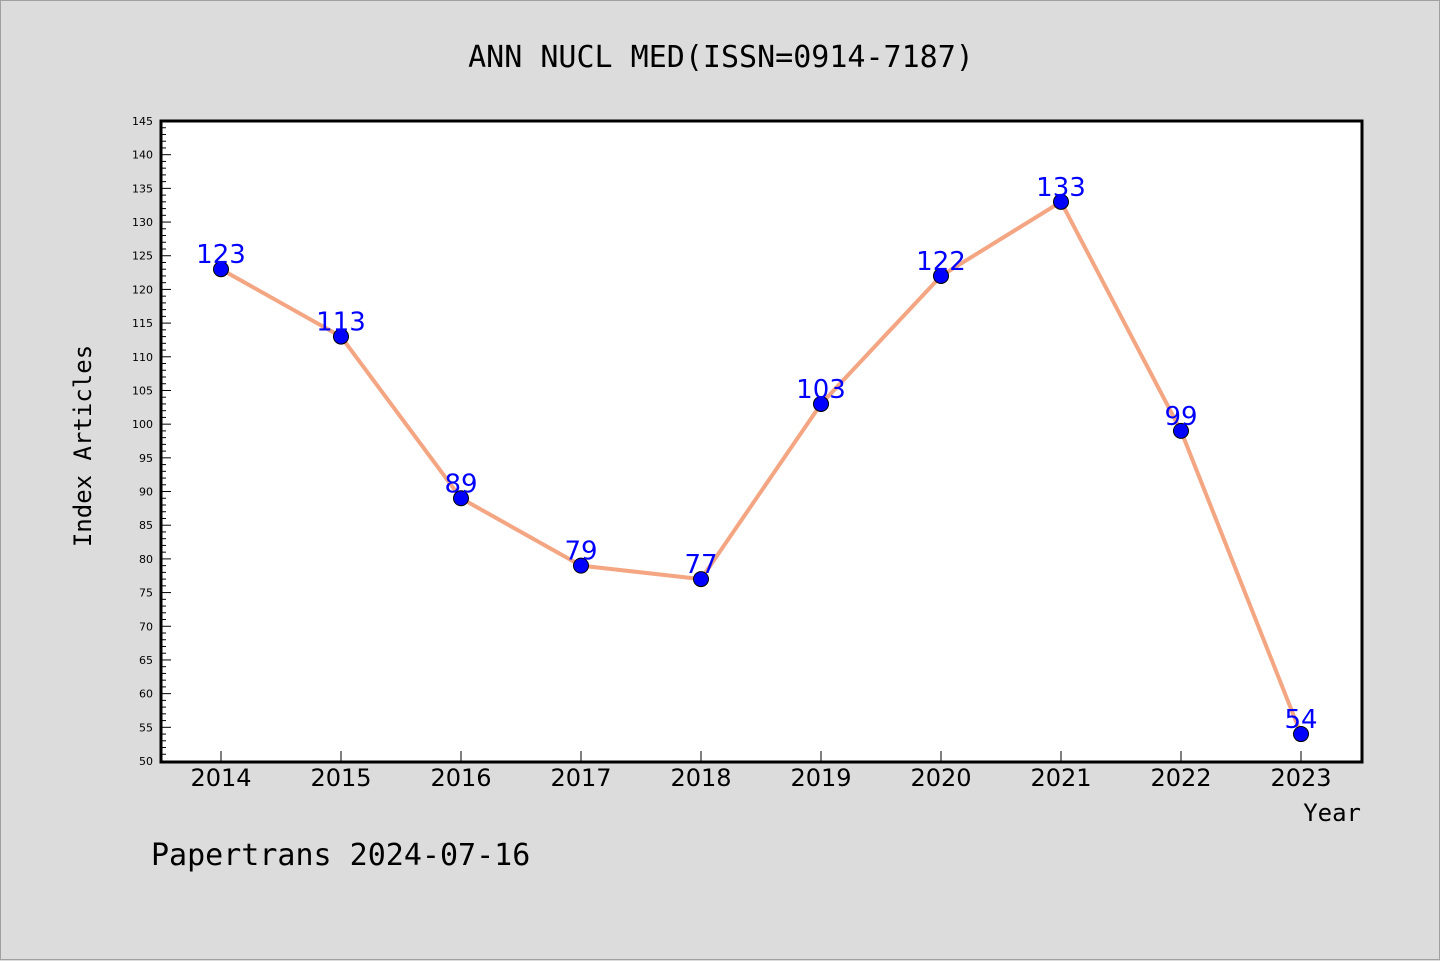 The width and height of the screenshot is (1440, 961). What do you see at coordinates (700, 778) in the screenshot?
I see `x-tick-label: 2018` at bounding box center [700, 778].